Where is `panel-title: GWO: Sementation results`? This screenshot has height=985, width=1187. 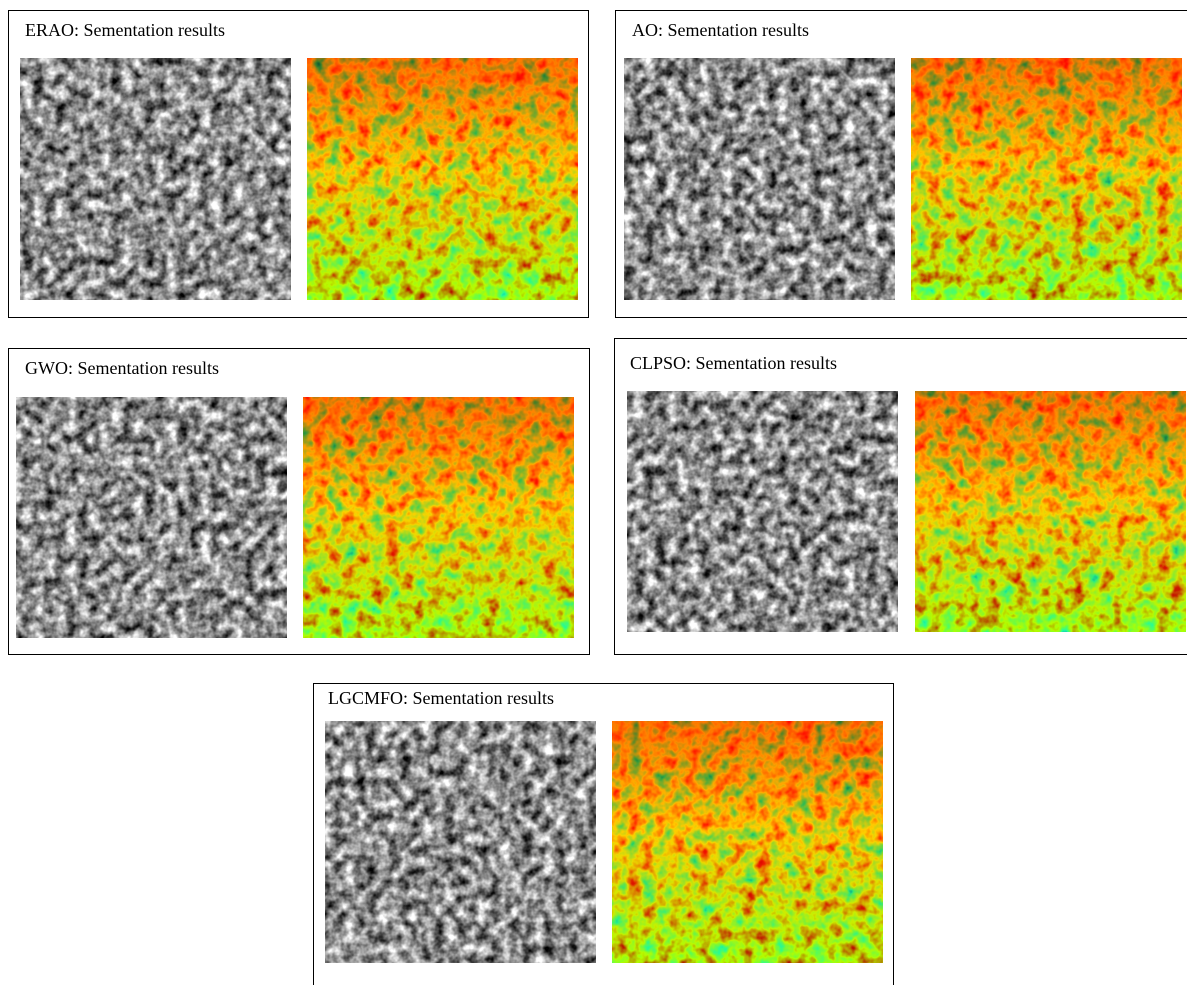
panel-title: GWO: Sementation results is located at coordinates (122, 368).